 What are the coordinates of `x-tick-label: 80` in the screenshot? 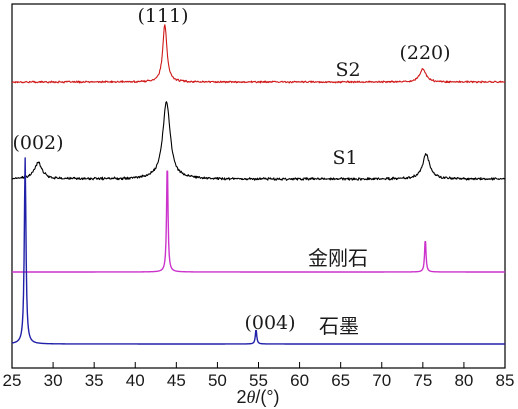 It's located at (463, 380).